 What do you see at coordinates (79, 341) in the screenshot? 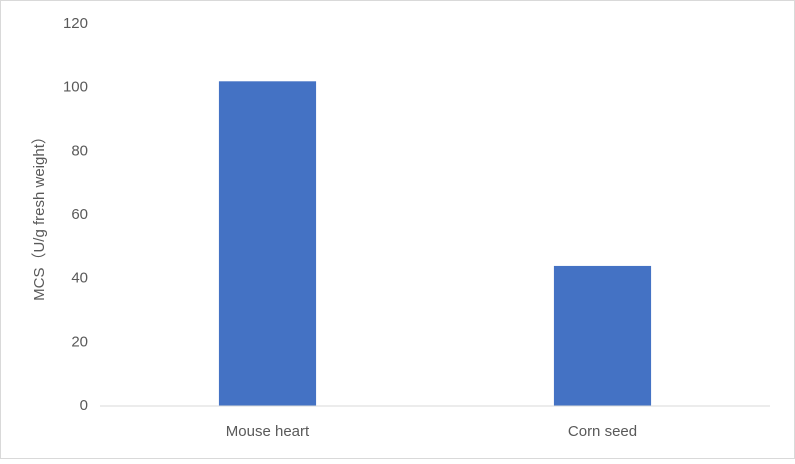
I see `y-tick-label: 20` at bounding box center [79, 341].